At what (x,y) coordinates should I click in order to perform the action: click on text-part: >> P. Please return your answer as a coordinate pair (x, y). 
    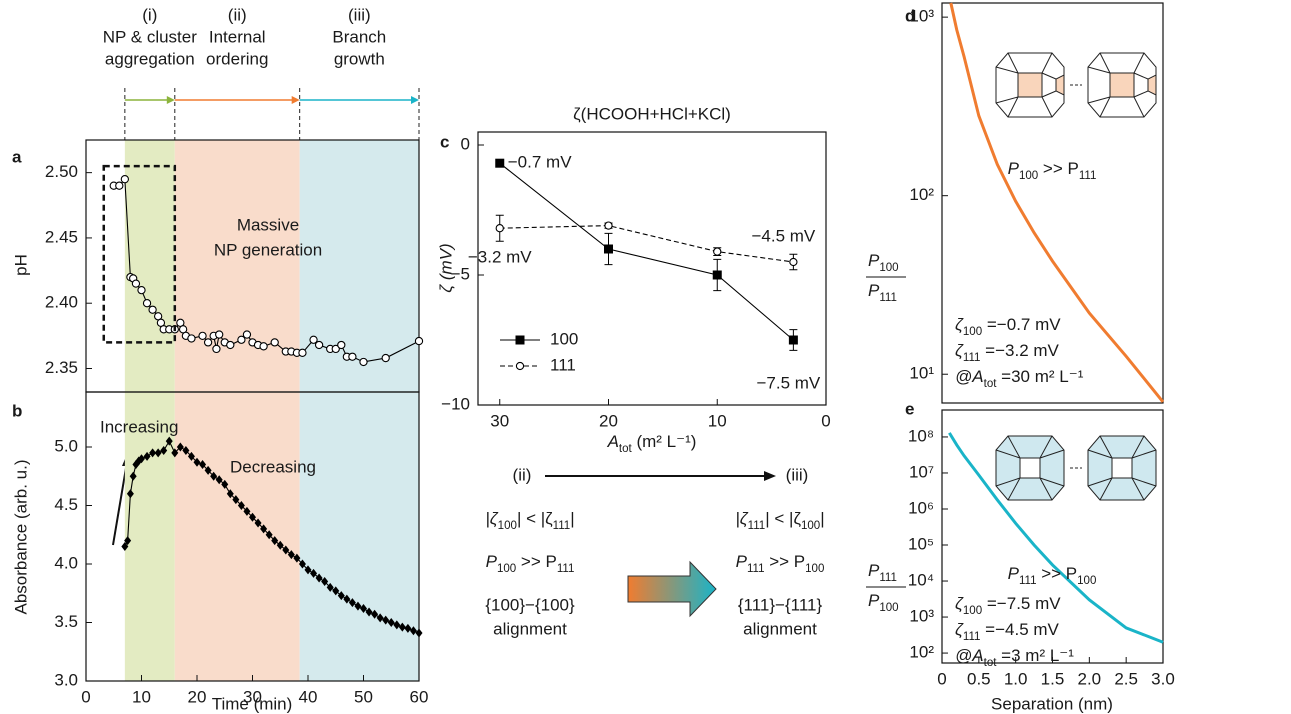
    Looking at the image, I should click on (1057, 573).